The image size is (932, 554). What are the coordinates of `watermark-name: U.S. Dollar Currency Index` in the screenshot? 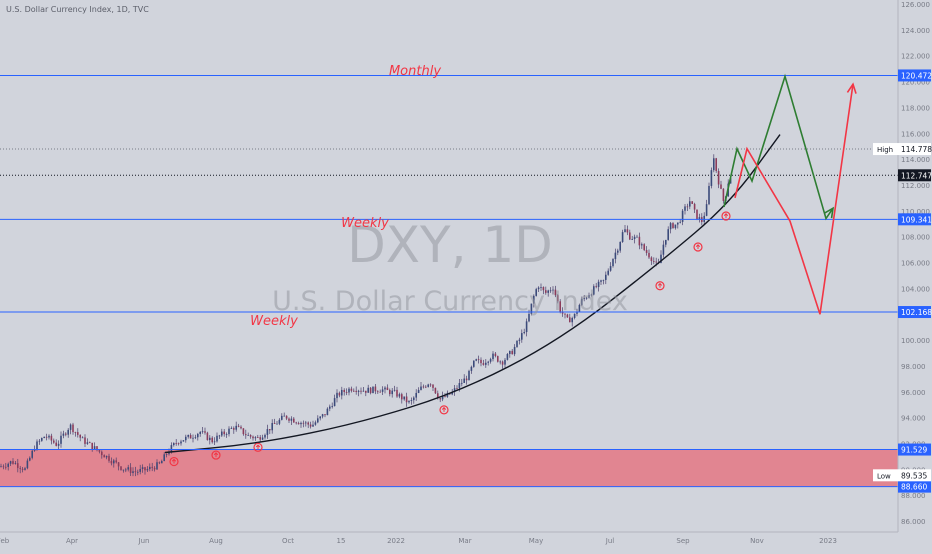 It's located at (450, 301).